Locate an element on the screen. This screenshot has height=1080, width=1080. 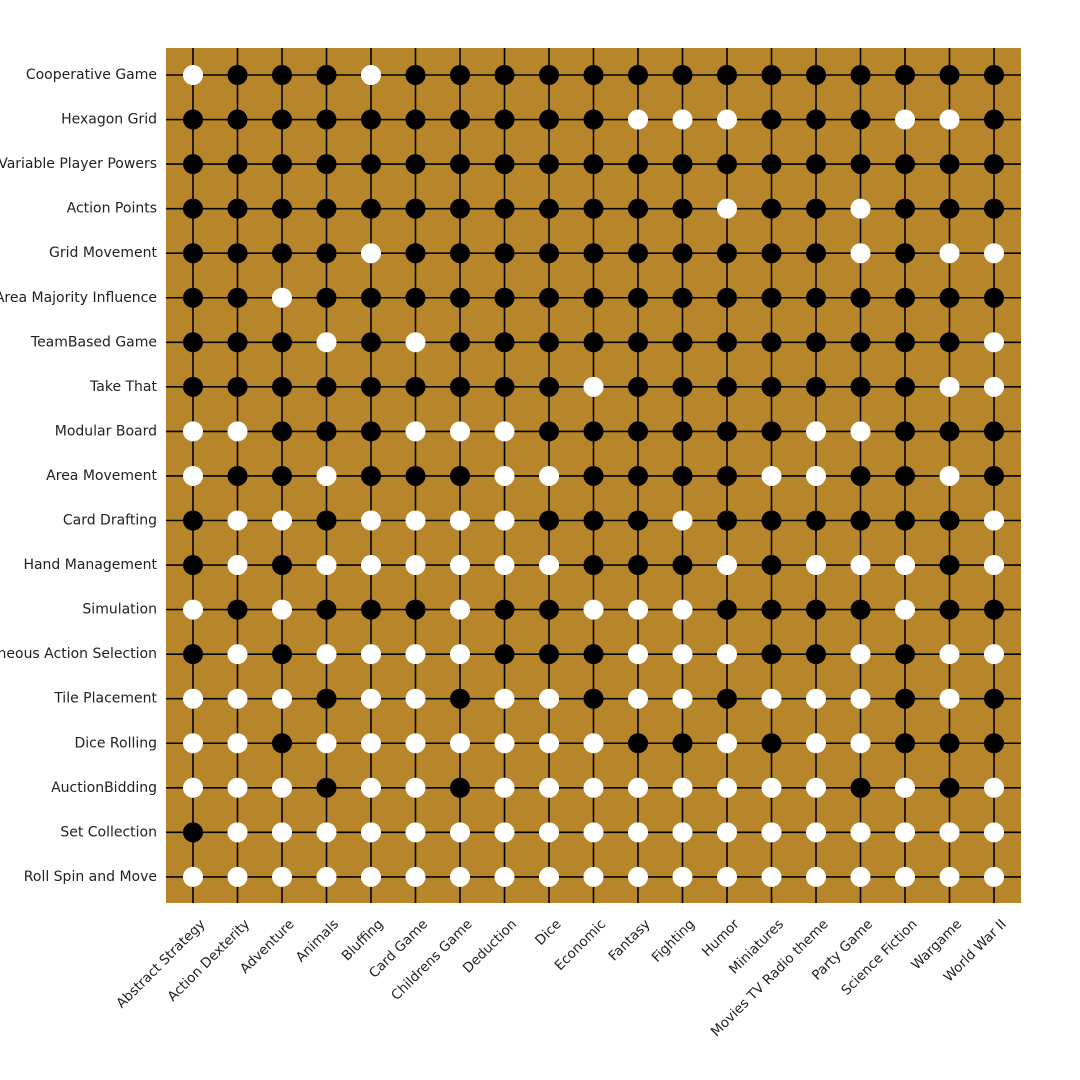
row-label: Cooperative Game is located at coordinates (91, 75).